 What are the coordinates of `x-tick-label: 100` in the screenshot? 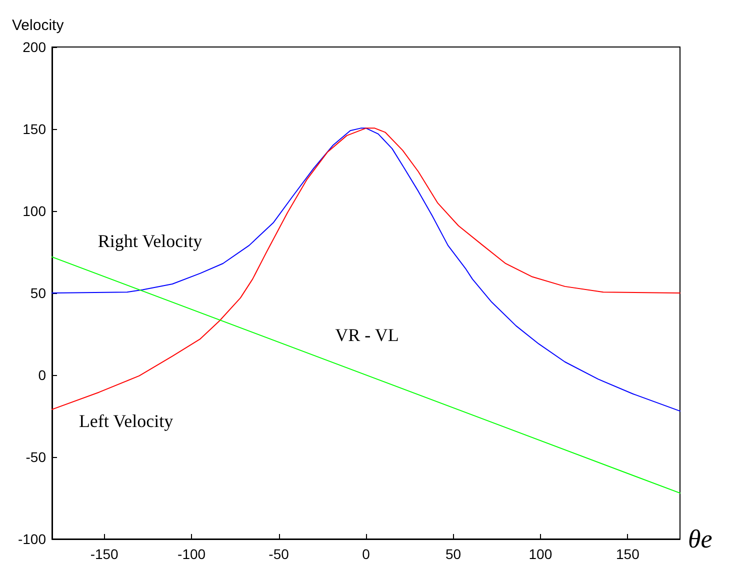 It's located at (540, 554).